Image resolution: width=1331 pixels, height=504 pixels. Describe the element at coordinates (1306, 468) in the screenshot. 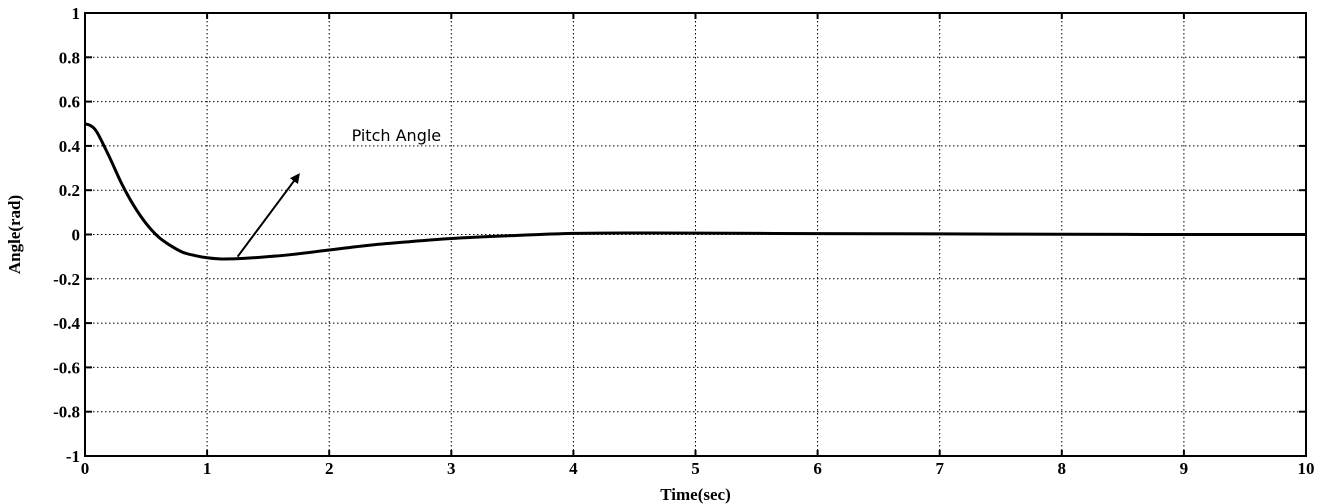

I see `x-tick-label: 10` at that location.